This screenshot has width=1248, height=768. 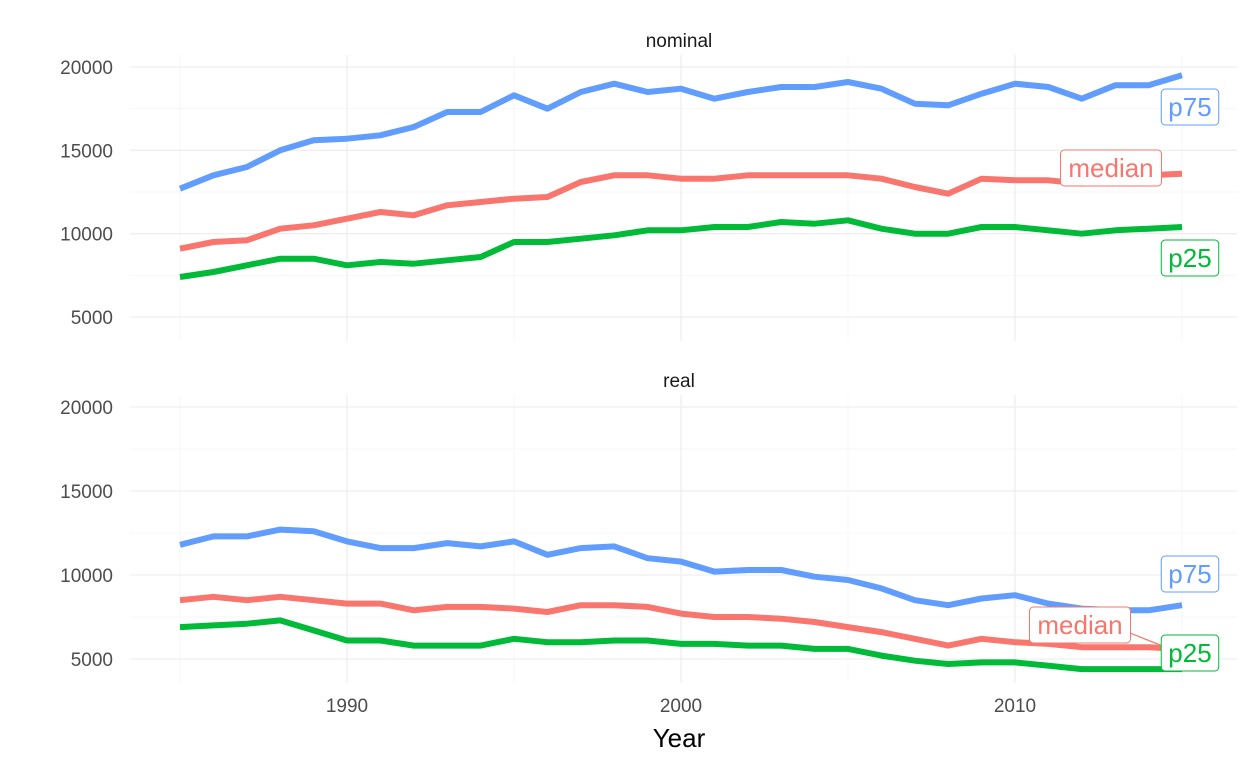 I want to click on facet-title: nominal, so click(x=679, y=41).